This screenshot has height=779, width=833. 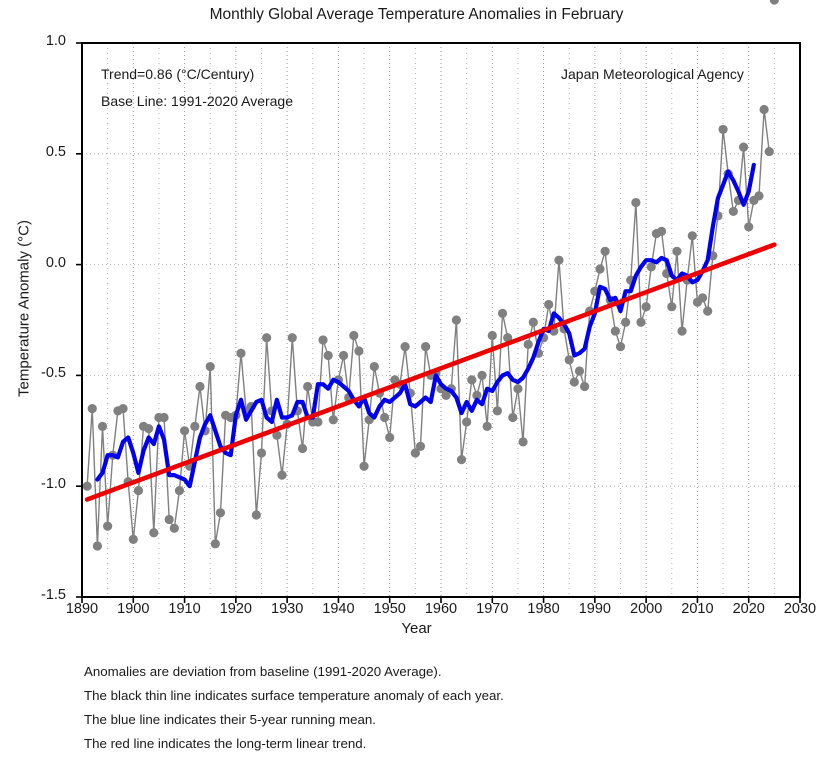 I want to click on x-tick-label: 1970, so click(x=492, y=609).